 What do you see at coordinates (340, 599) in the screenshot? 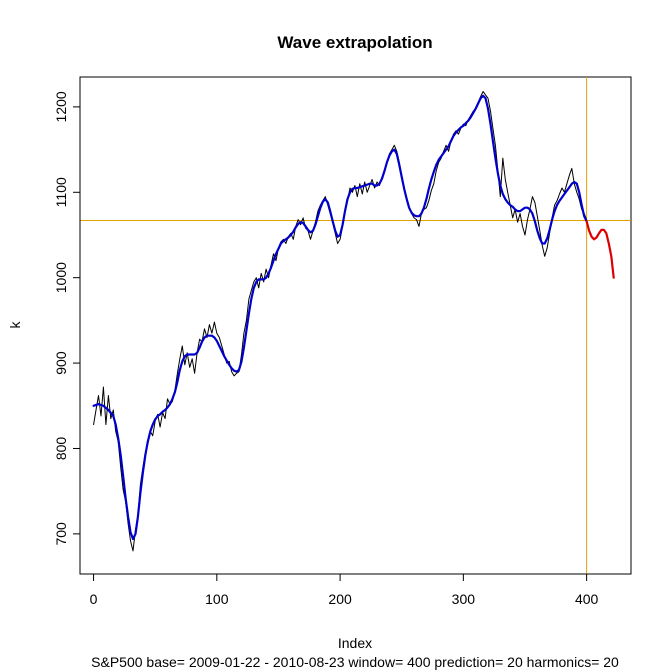
I see `x-tick-label: 200` at bounding box center [340, 599].